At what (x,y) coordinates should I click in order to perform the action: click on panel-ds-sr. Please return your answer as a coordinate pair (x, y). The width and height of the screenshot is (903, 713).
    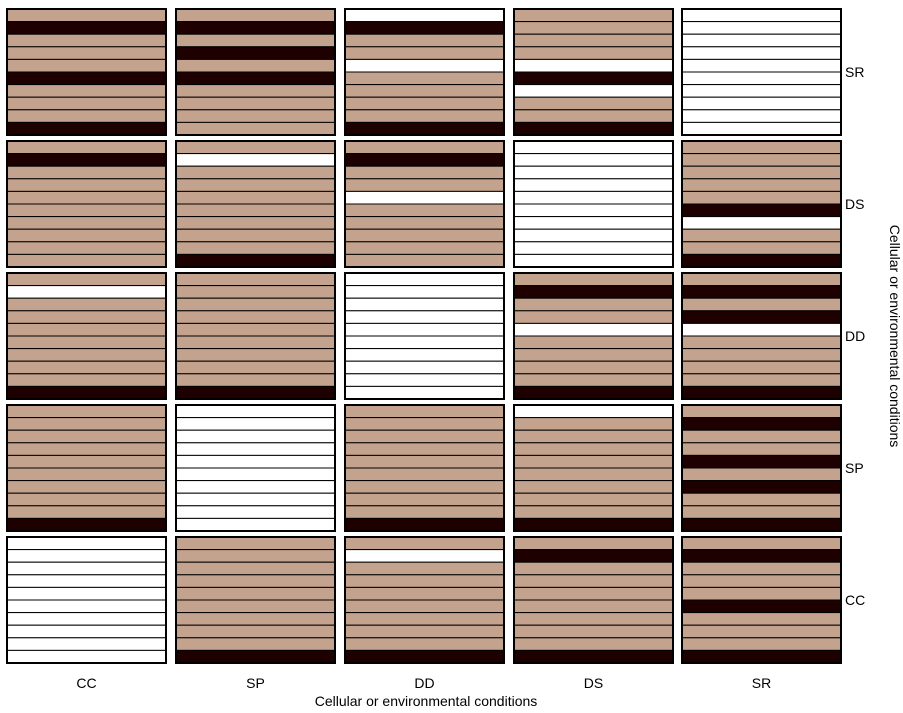
    Looking at the image, I should click on (761, 204).